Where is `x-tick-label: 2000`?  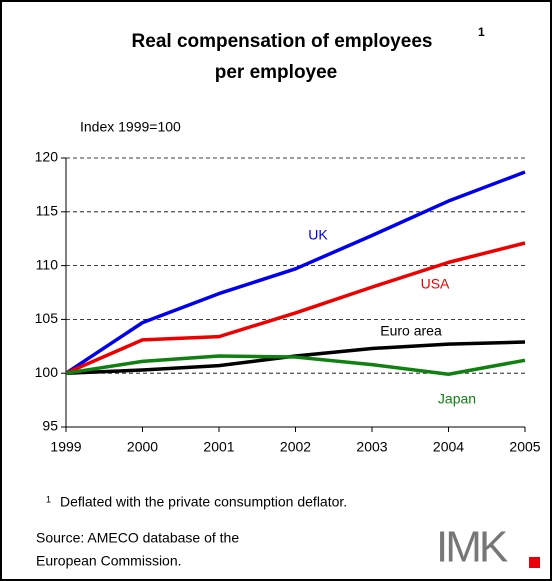
x-tick-label: 2000 is located at coordinates (142, 447).